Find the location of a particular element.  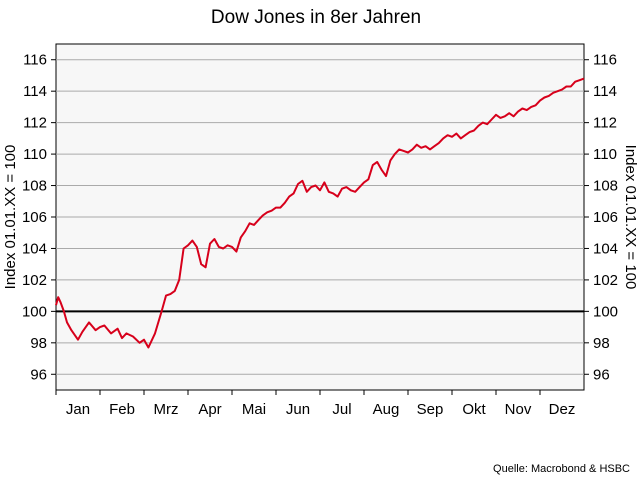

x-tick-label: Jan is located at coordinates (78, 409).